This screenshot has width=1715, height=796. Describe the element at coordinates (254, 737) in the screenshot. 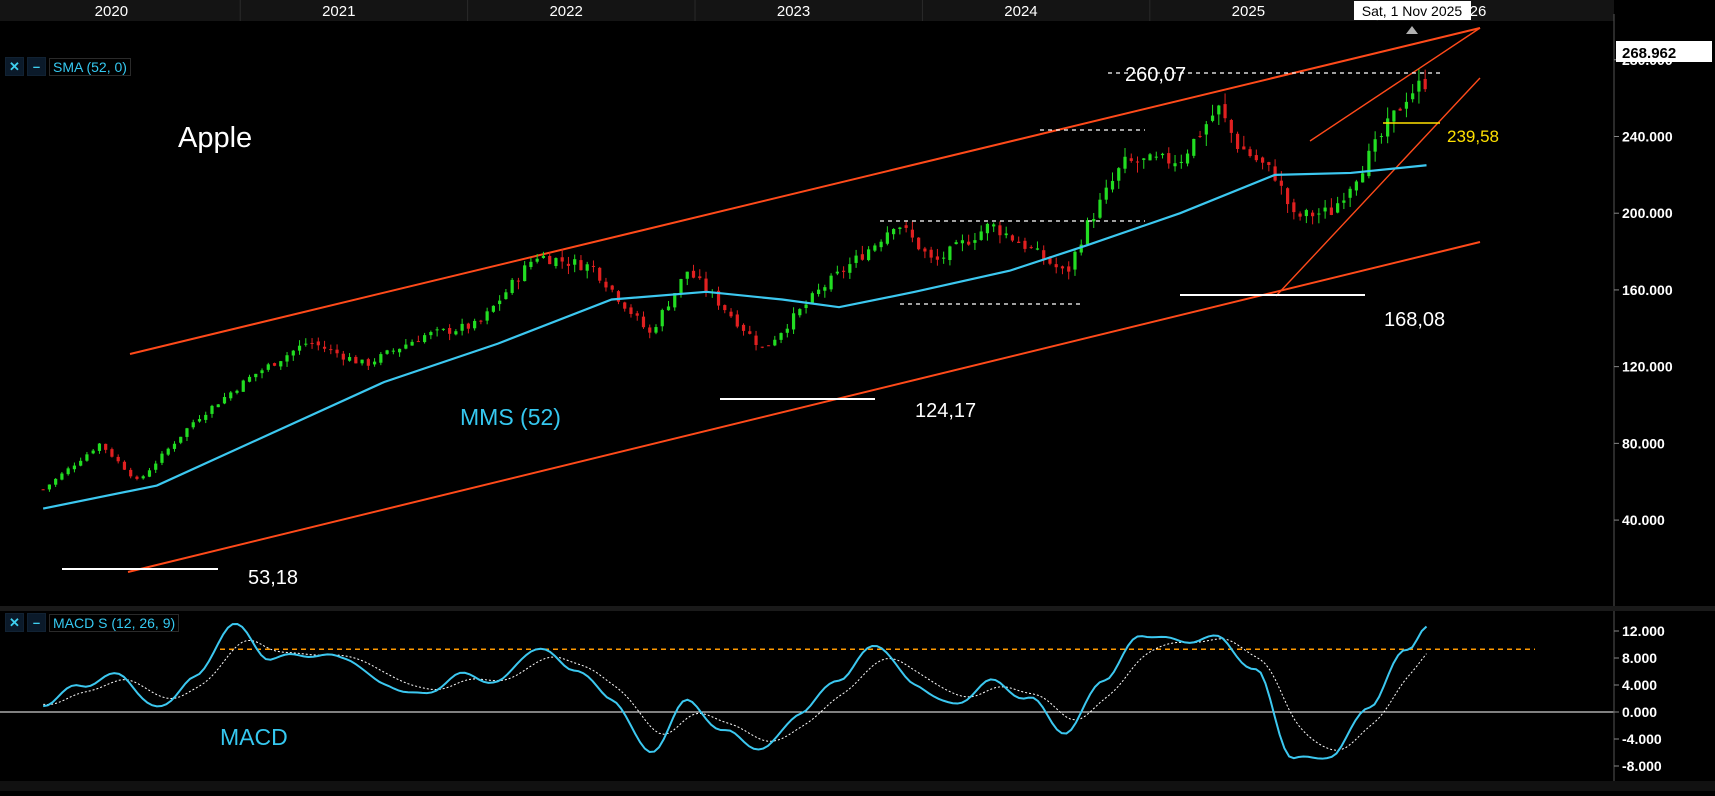

I see `macd-title: MACD` at that location.